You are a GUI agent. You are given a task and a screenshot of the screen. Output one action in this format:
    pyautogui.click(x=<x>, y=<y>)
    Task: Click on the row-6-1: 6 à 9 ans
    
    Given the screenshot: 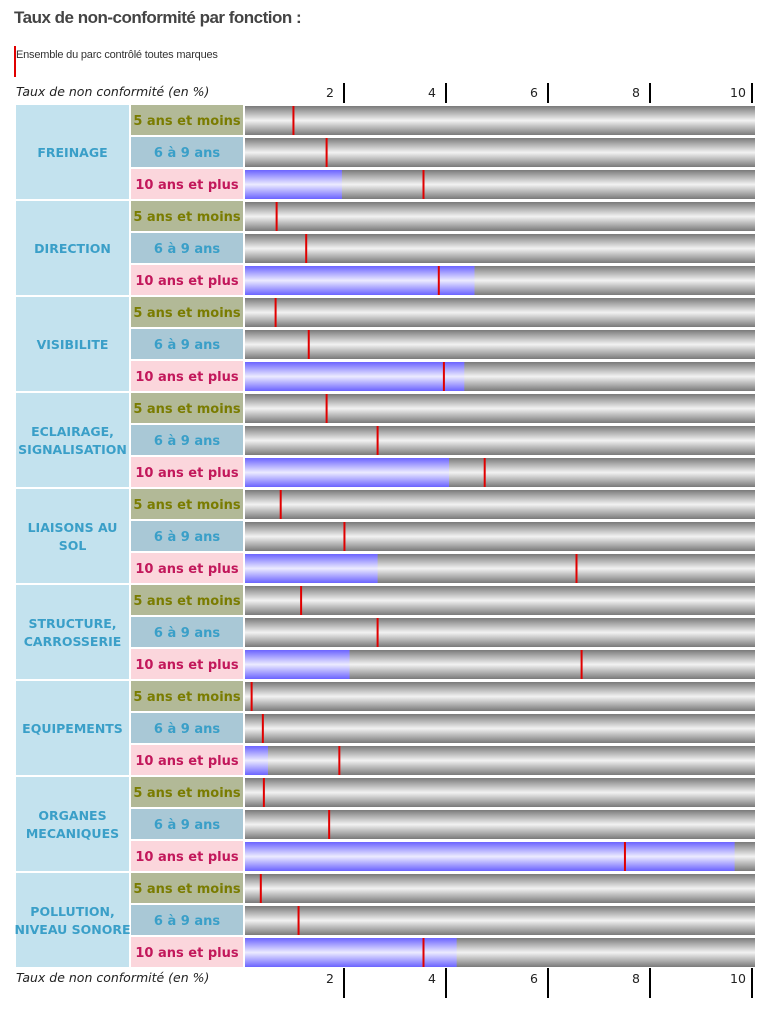 What is the action you would take?
    pyautogui.click(x=443, y=728)
    